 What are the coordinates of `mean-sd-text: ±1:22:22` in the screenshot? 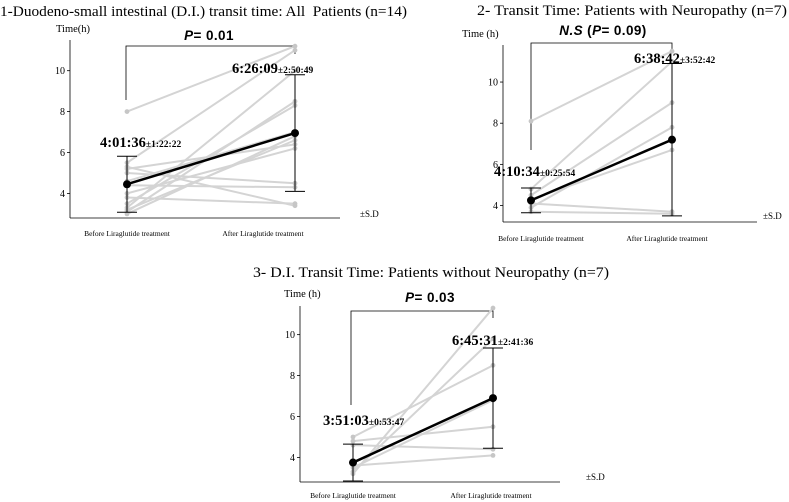 It's located at (164, 145).